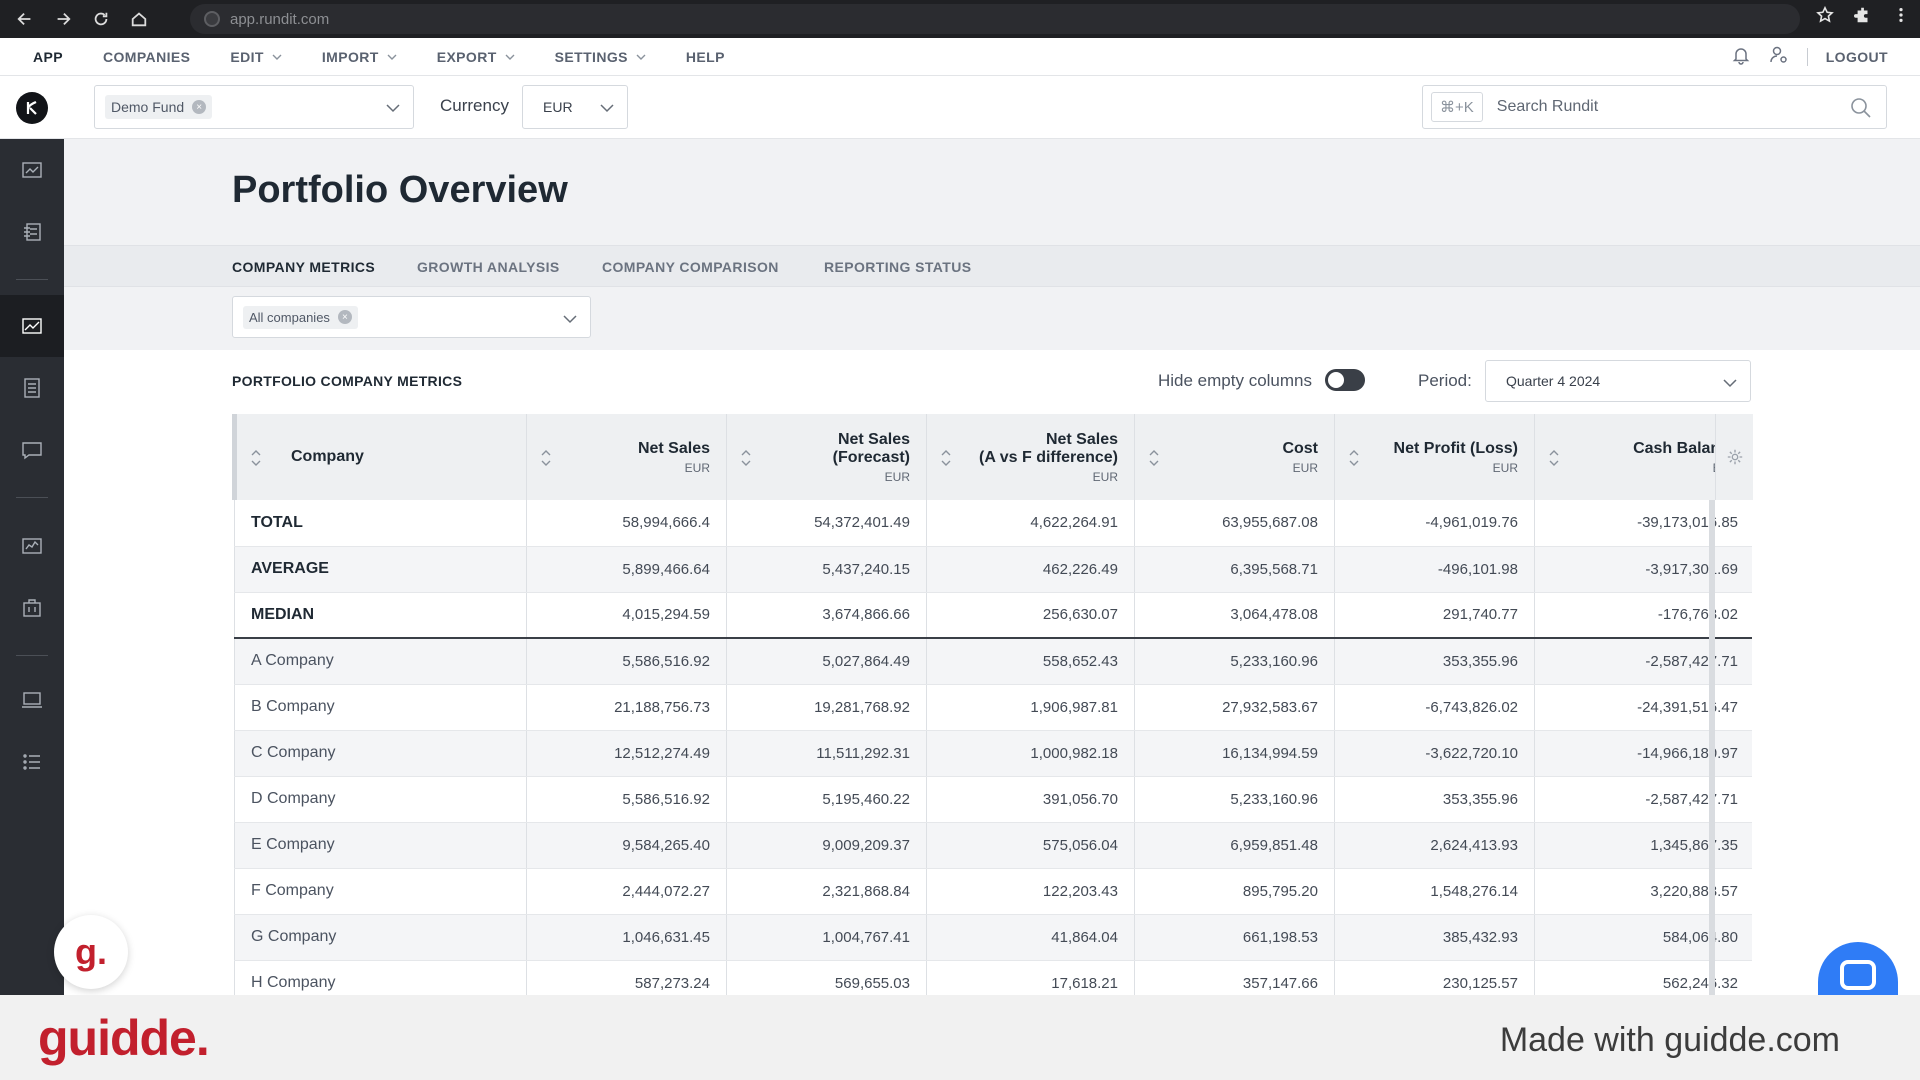 This screenshot has height=1080, width=1920. Describe the element at coordinates (826, 845) in the screenshot. I see `metric-value-cell: 9,009,209.37` at that location.